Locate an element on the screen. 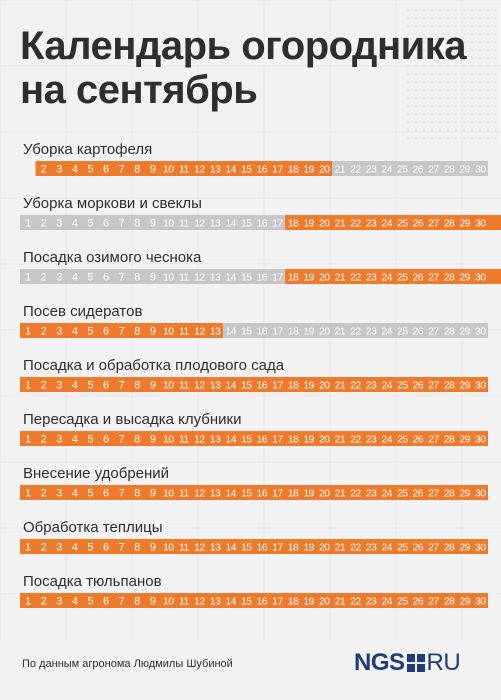 The image size is (501, 700). logo-text-right: RU is located at coordinates (443, 662).